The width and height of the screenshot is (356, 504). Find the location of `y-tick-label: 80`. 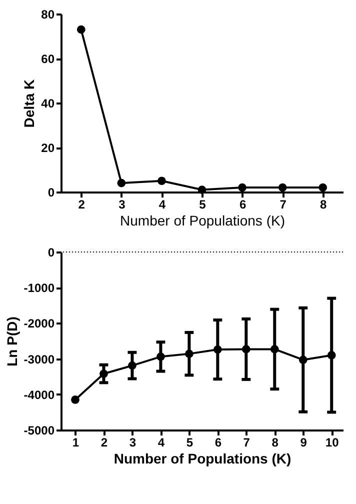

y-tick-label: 80 is located at coordinates (48, 15).